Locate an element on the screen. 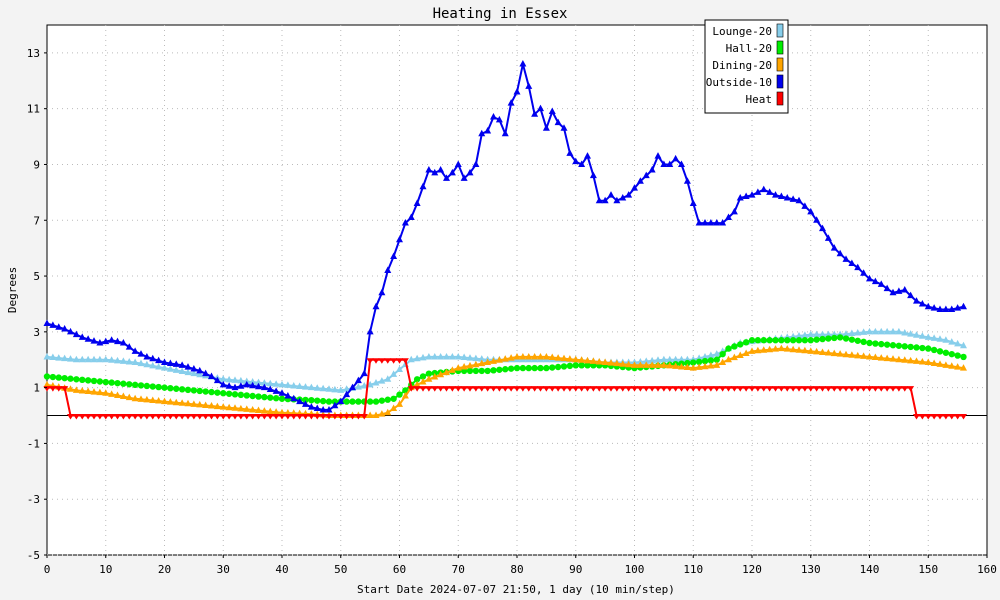 The height and width of the screenshot is (600, 1000). x-tick-label: 20 is located at coordinates (164, 569).